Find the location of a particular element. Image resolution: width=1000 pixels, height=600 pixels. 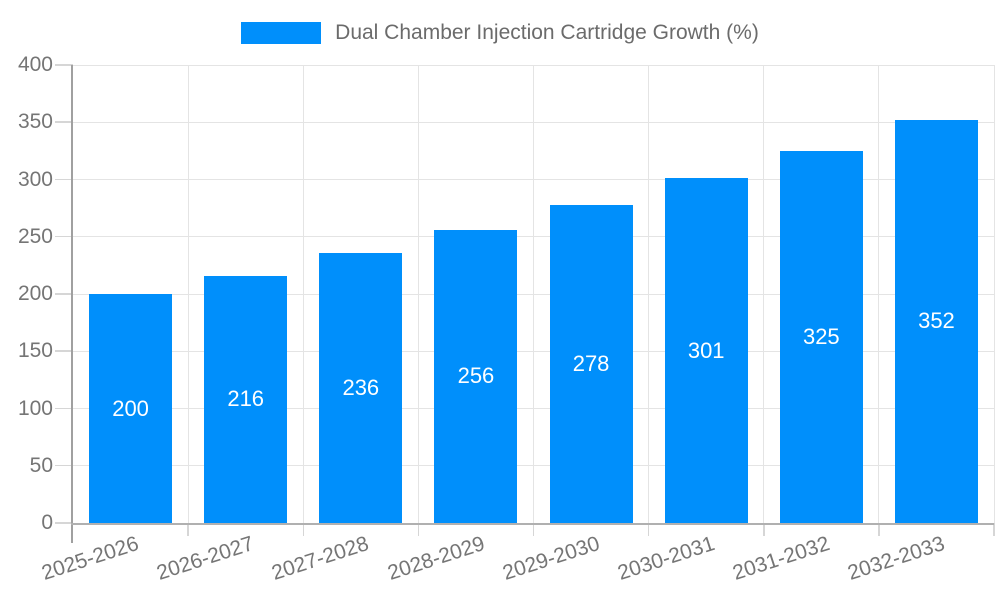

bar-value-label: 301 is located at coordinates (706, 350).